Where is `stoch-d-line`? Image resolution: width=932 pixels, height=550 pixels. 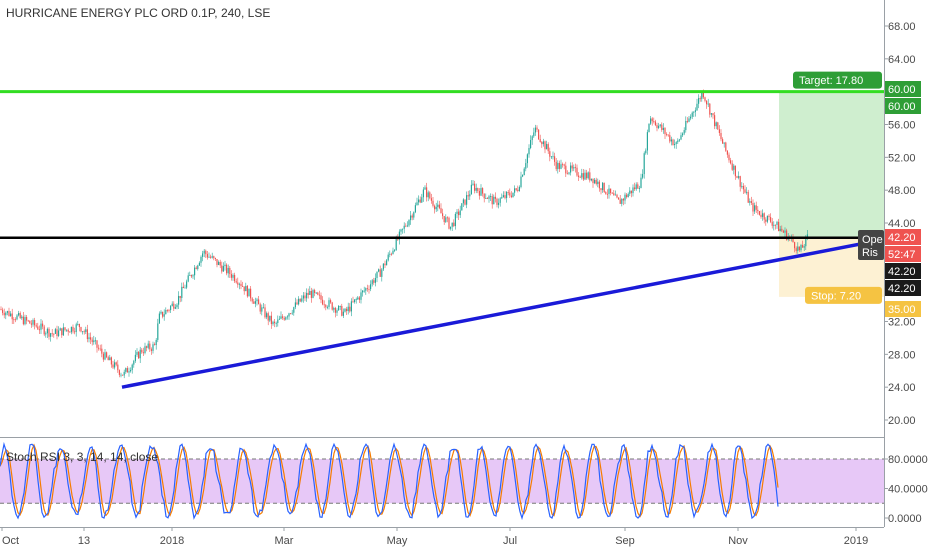
stoch-d-line is located at coordinates (389, 480).